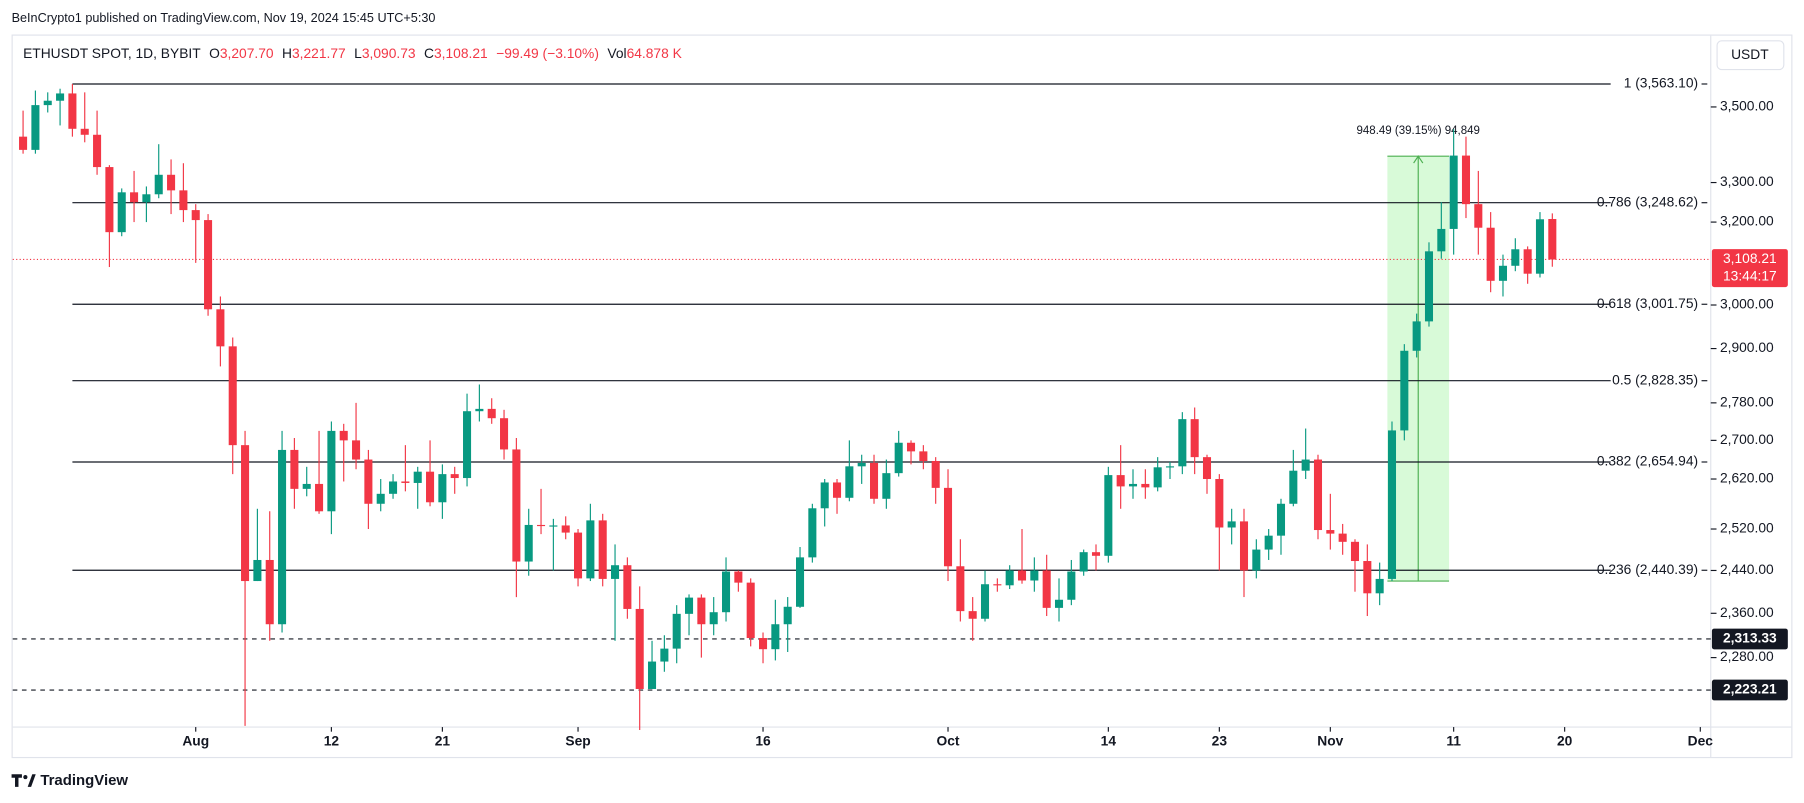 The width and height of the screenshot is (1804, 803). Describe the element at coordinates (1109, 741) in the screenshot. I see `x-tick-label: 14` at that location.